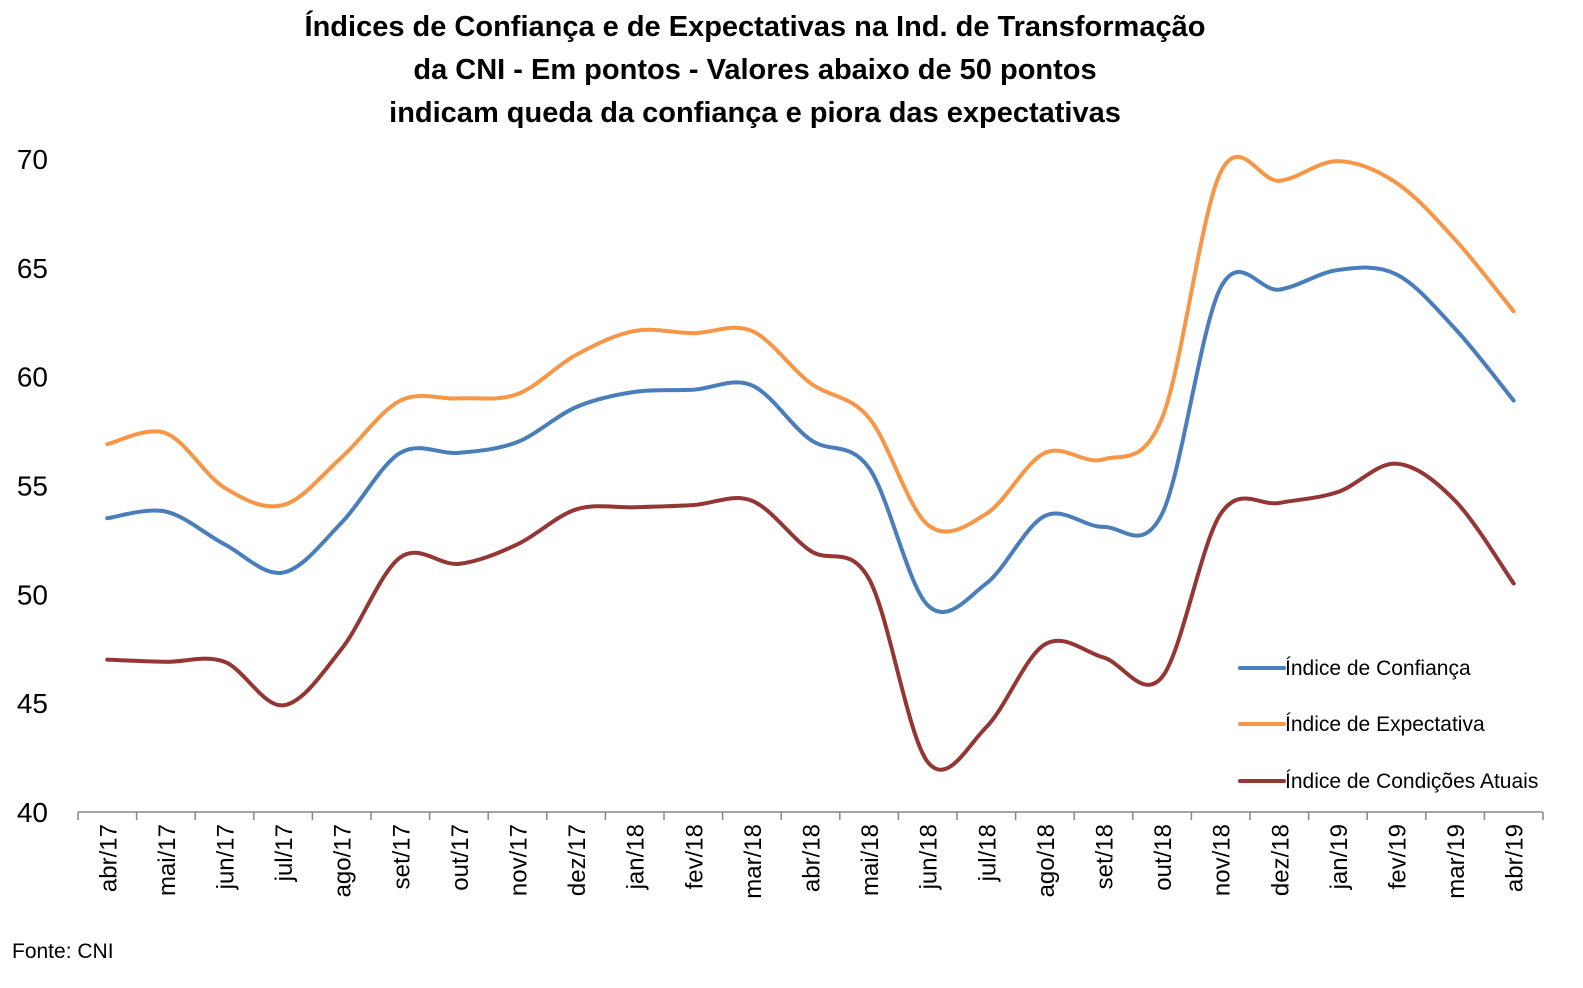 This screenshot has height=988, width=1583. Describe the element at coordinates (1456, 861) in the screenshot. I see `x-tick-label: mar/19` at that location.